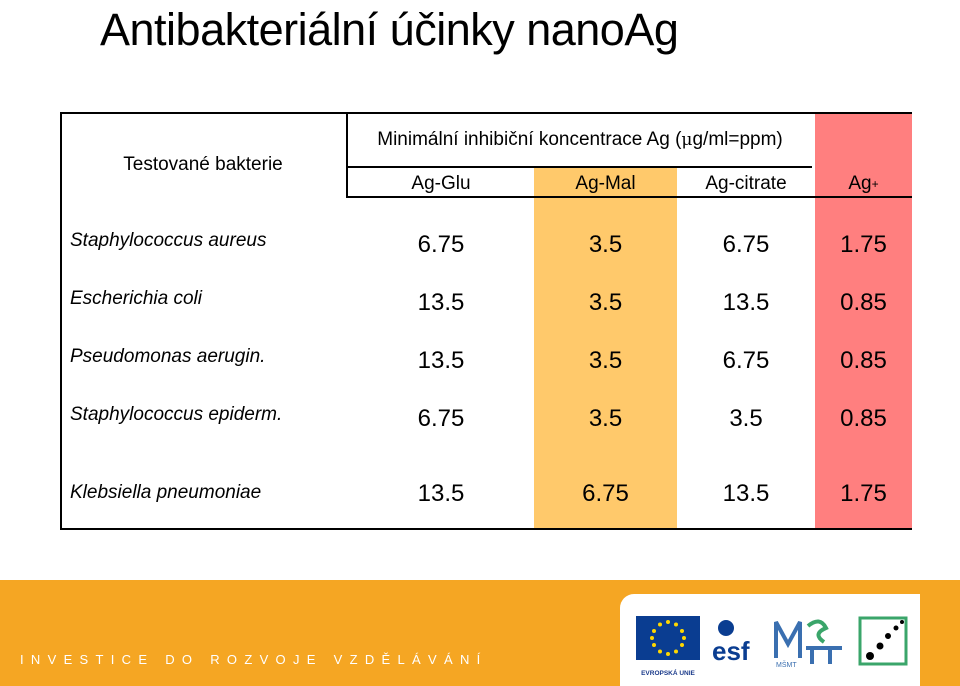 Image resolution: width=960 pixels, height=686 pixels. I want to click on column-header-ag-plus: Ag +, so click(863, 183).